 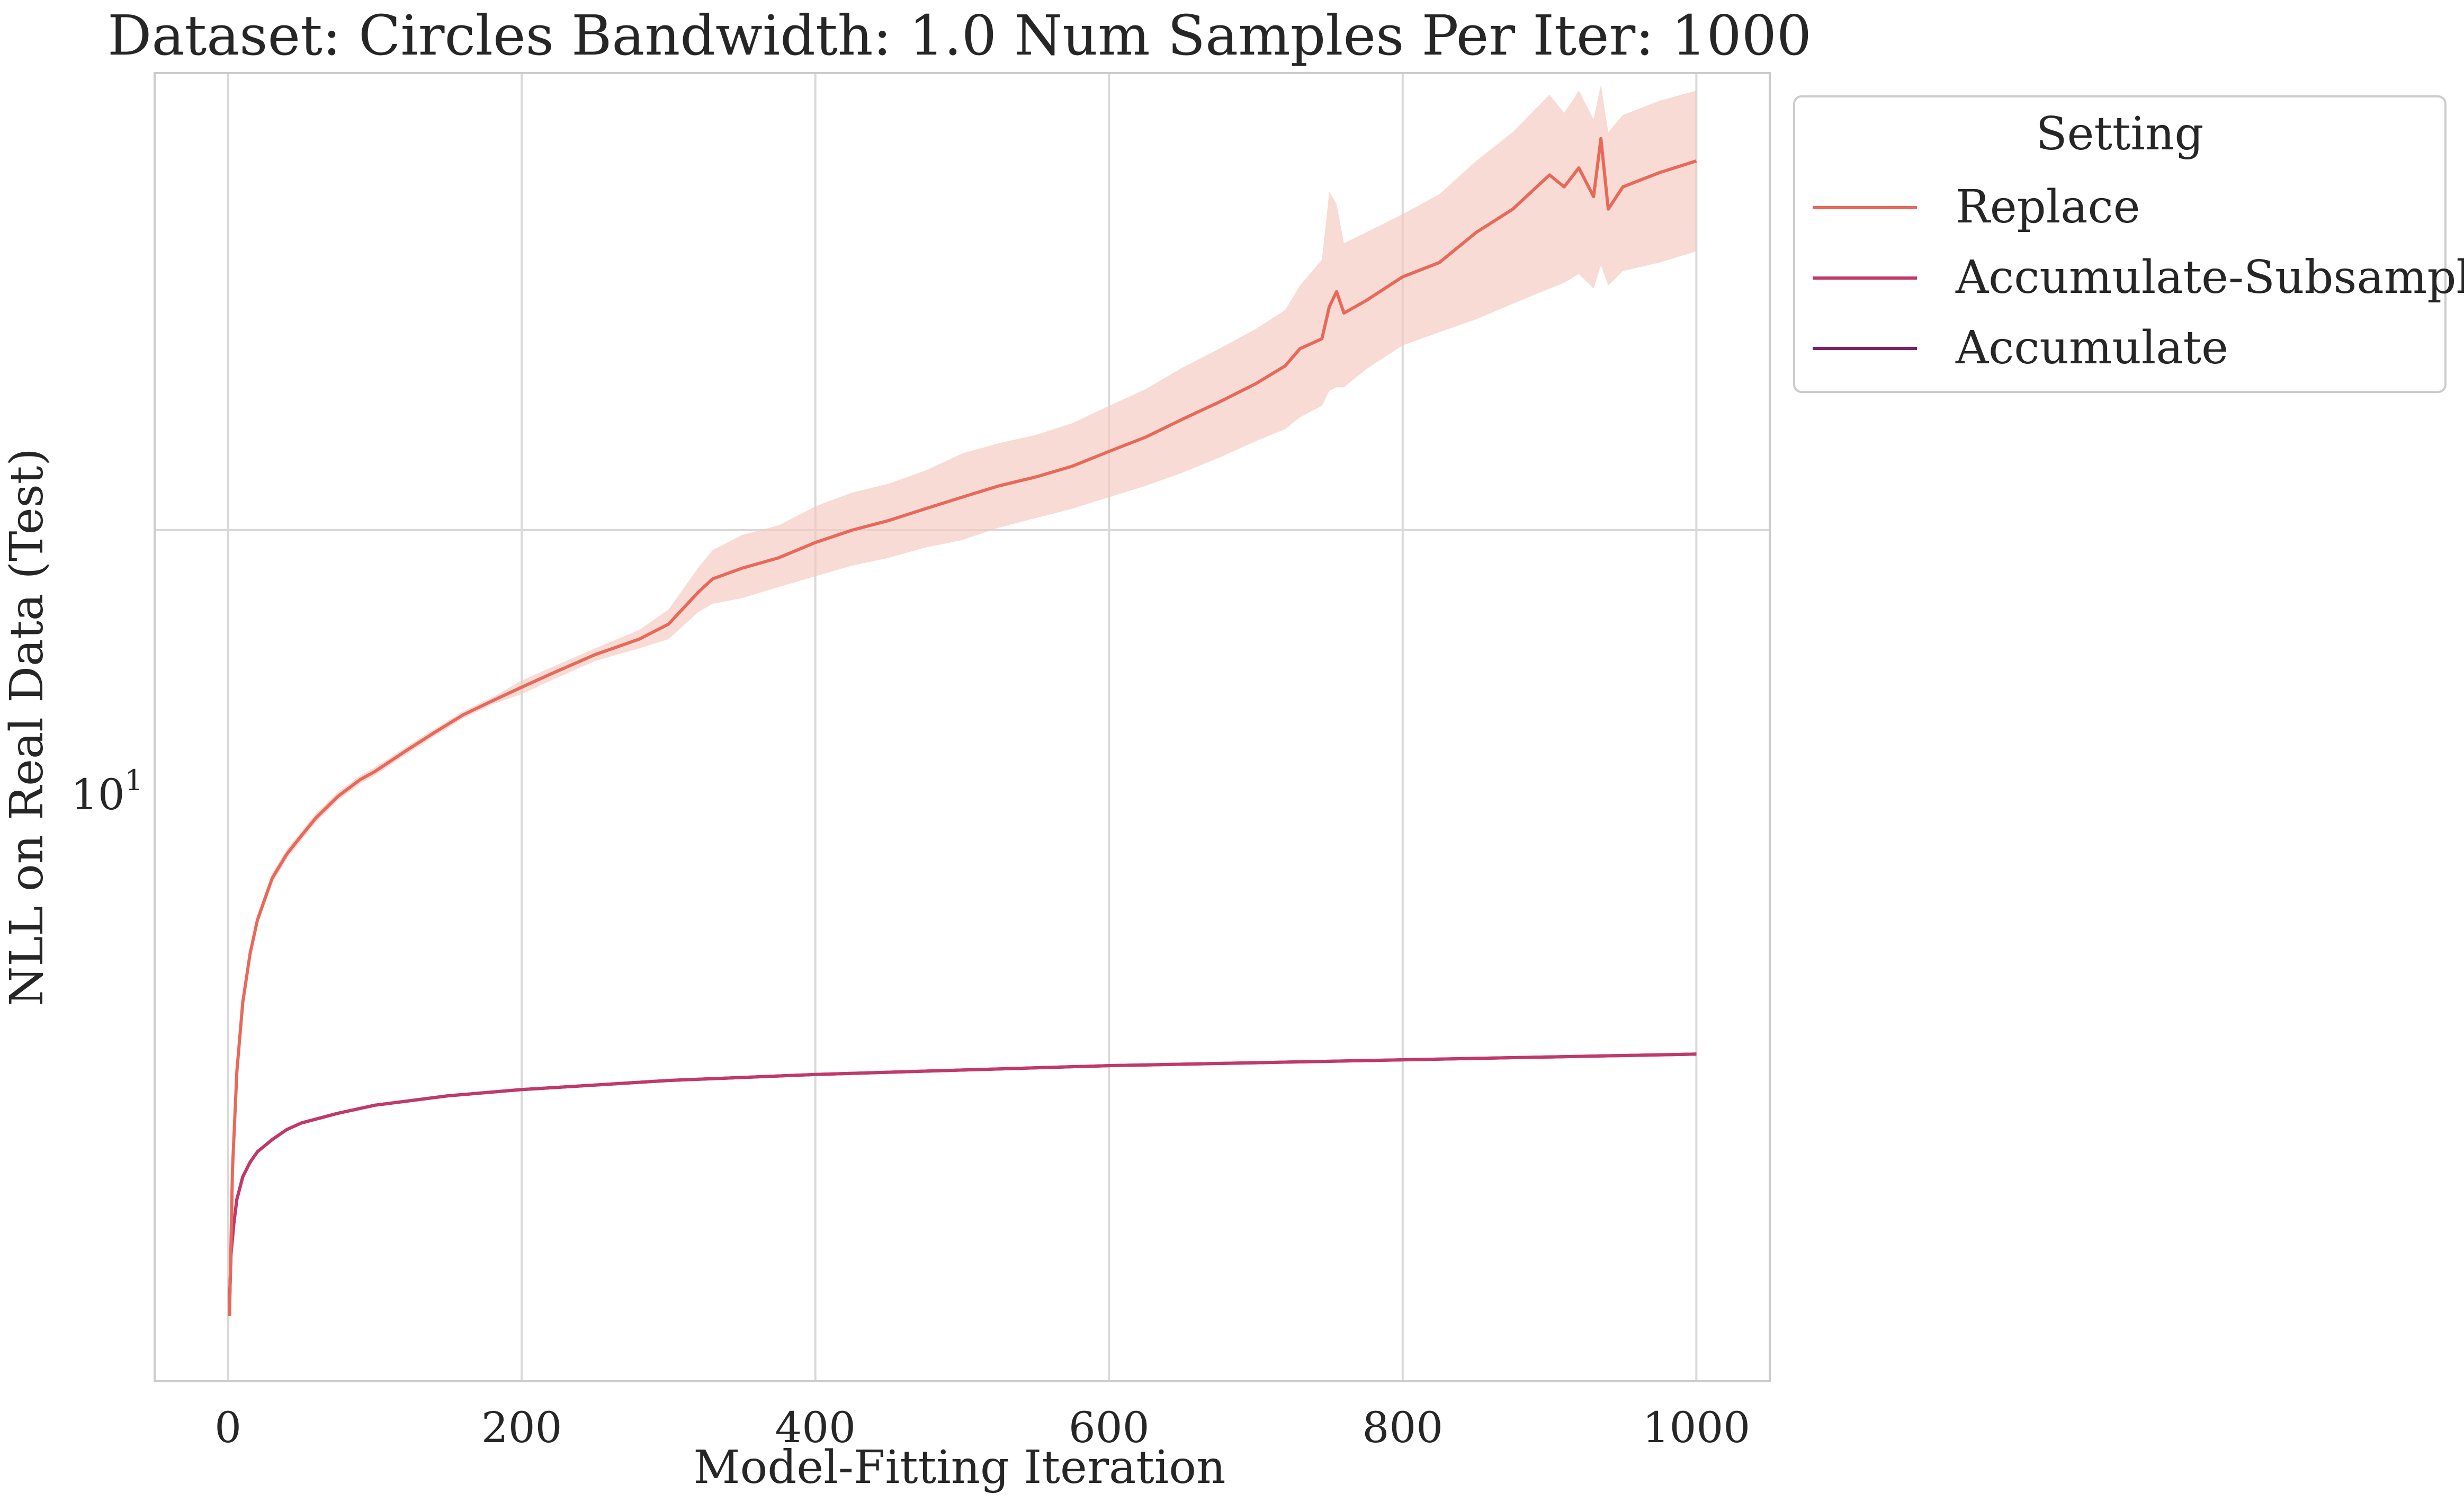 What do you see at coordinates (2048, 207) in the screenshot?
I see `legend-label-replace: Replace` at bounding box center [2048, 207].